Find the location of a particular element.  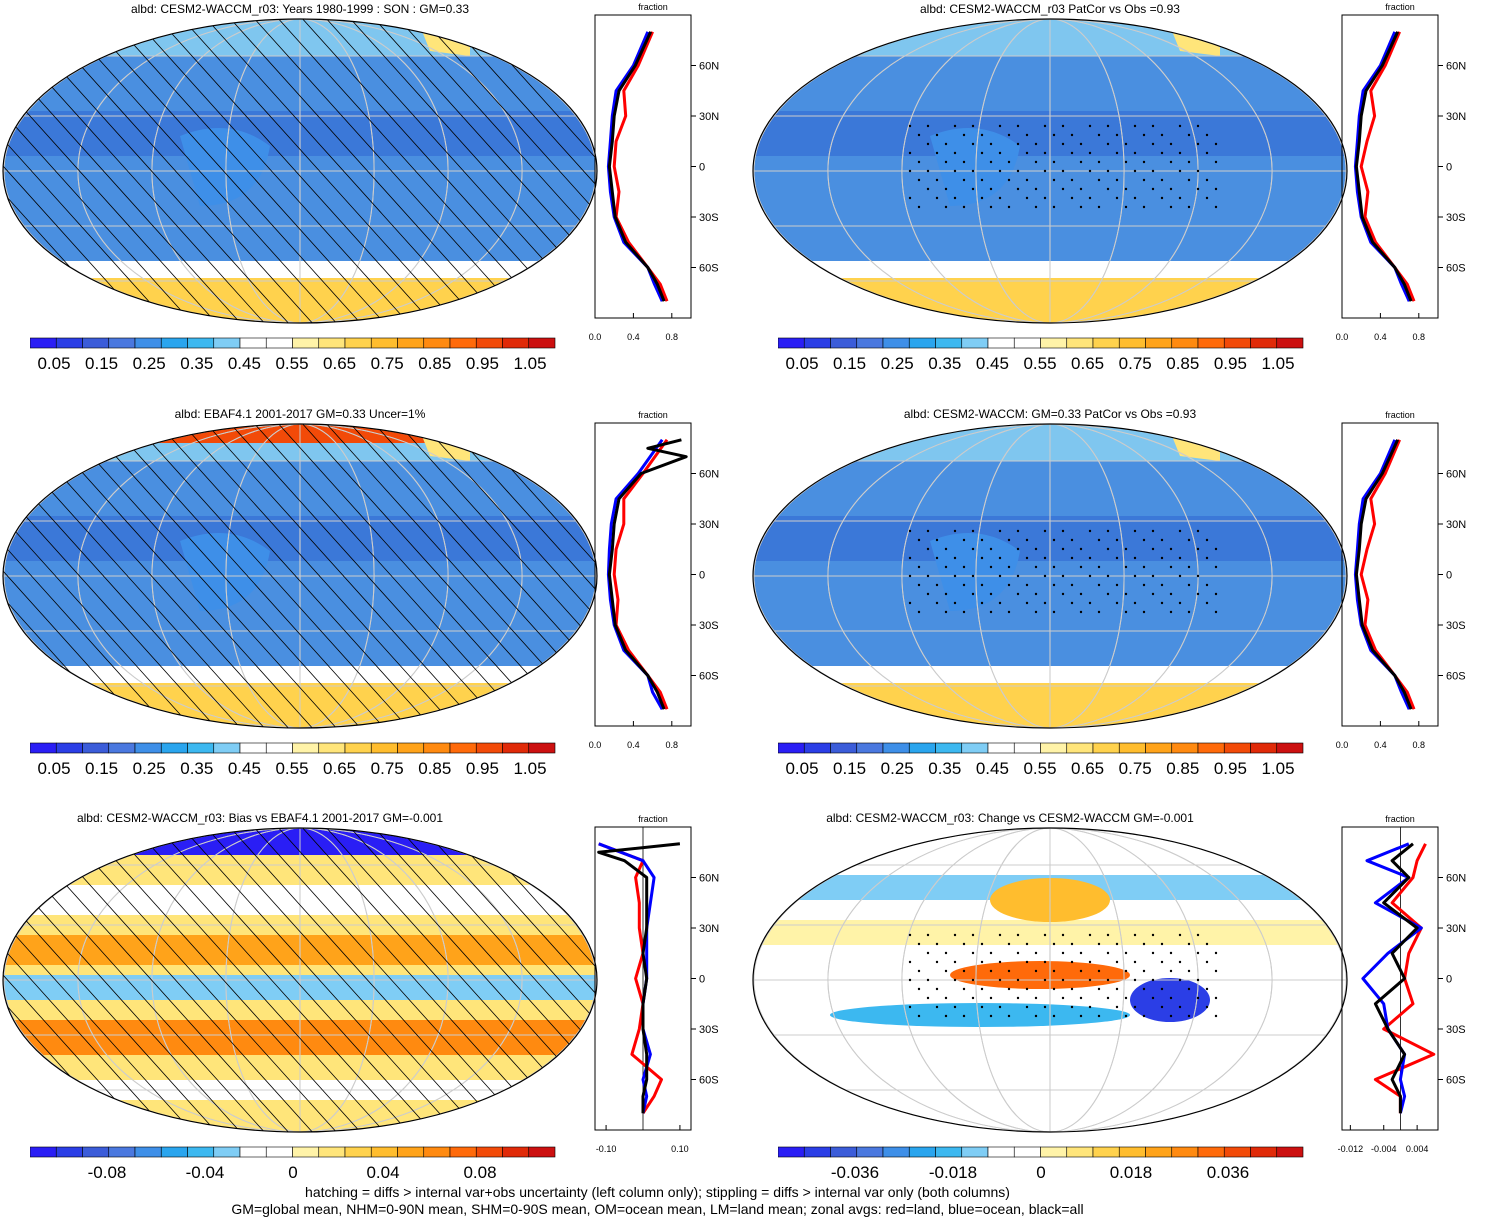

field-land-africa is located at coordinates (975, 167).